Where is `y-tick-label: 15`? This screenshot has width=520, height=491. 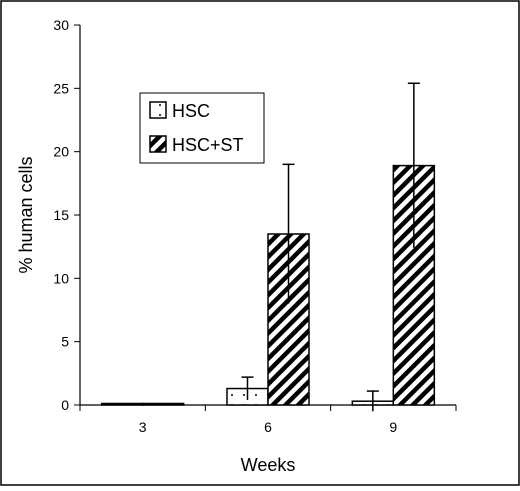 y-tick-label: 15 is located at coordinates (61, 215).